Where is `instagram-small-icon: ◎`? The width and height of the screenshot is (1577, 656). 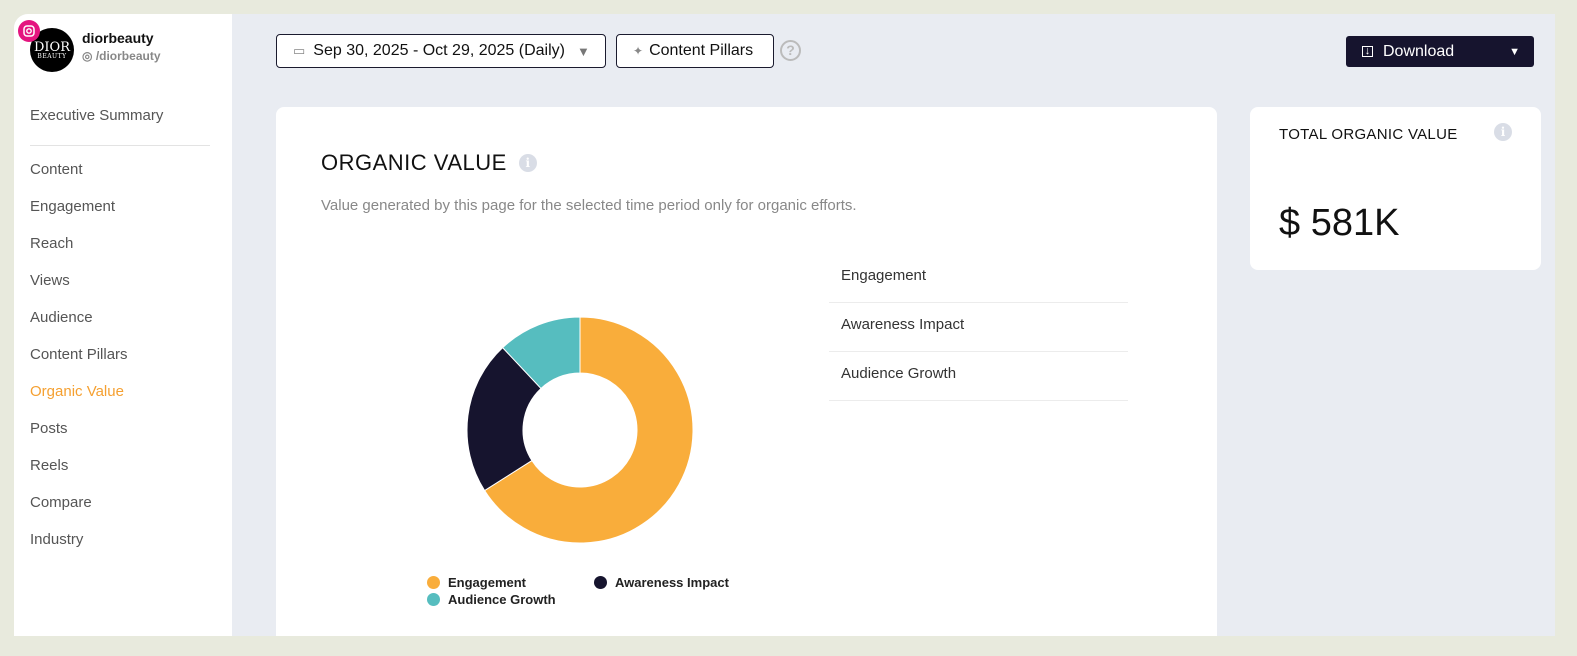
instagram-small-icon: ◎ is located at coordinates (89, 56).